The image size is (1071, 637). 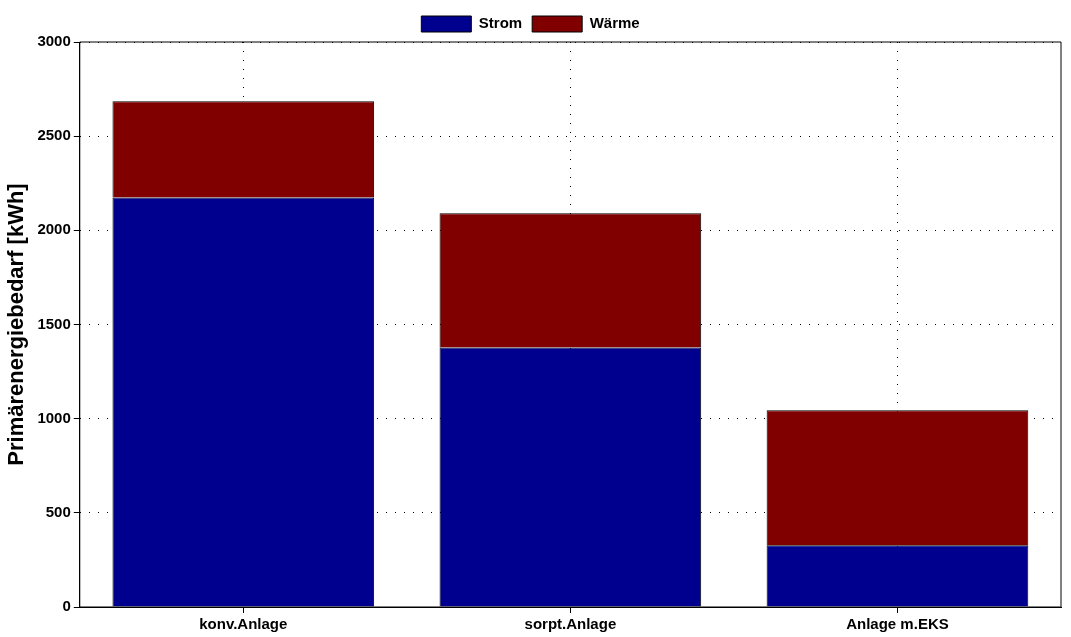 What do you see at coordinates (54, 323) in the screenshot?
I see `y-tick-label: 1500` at bounding box center [54, 323].